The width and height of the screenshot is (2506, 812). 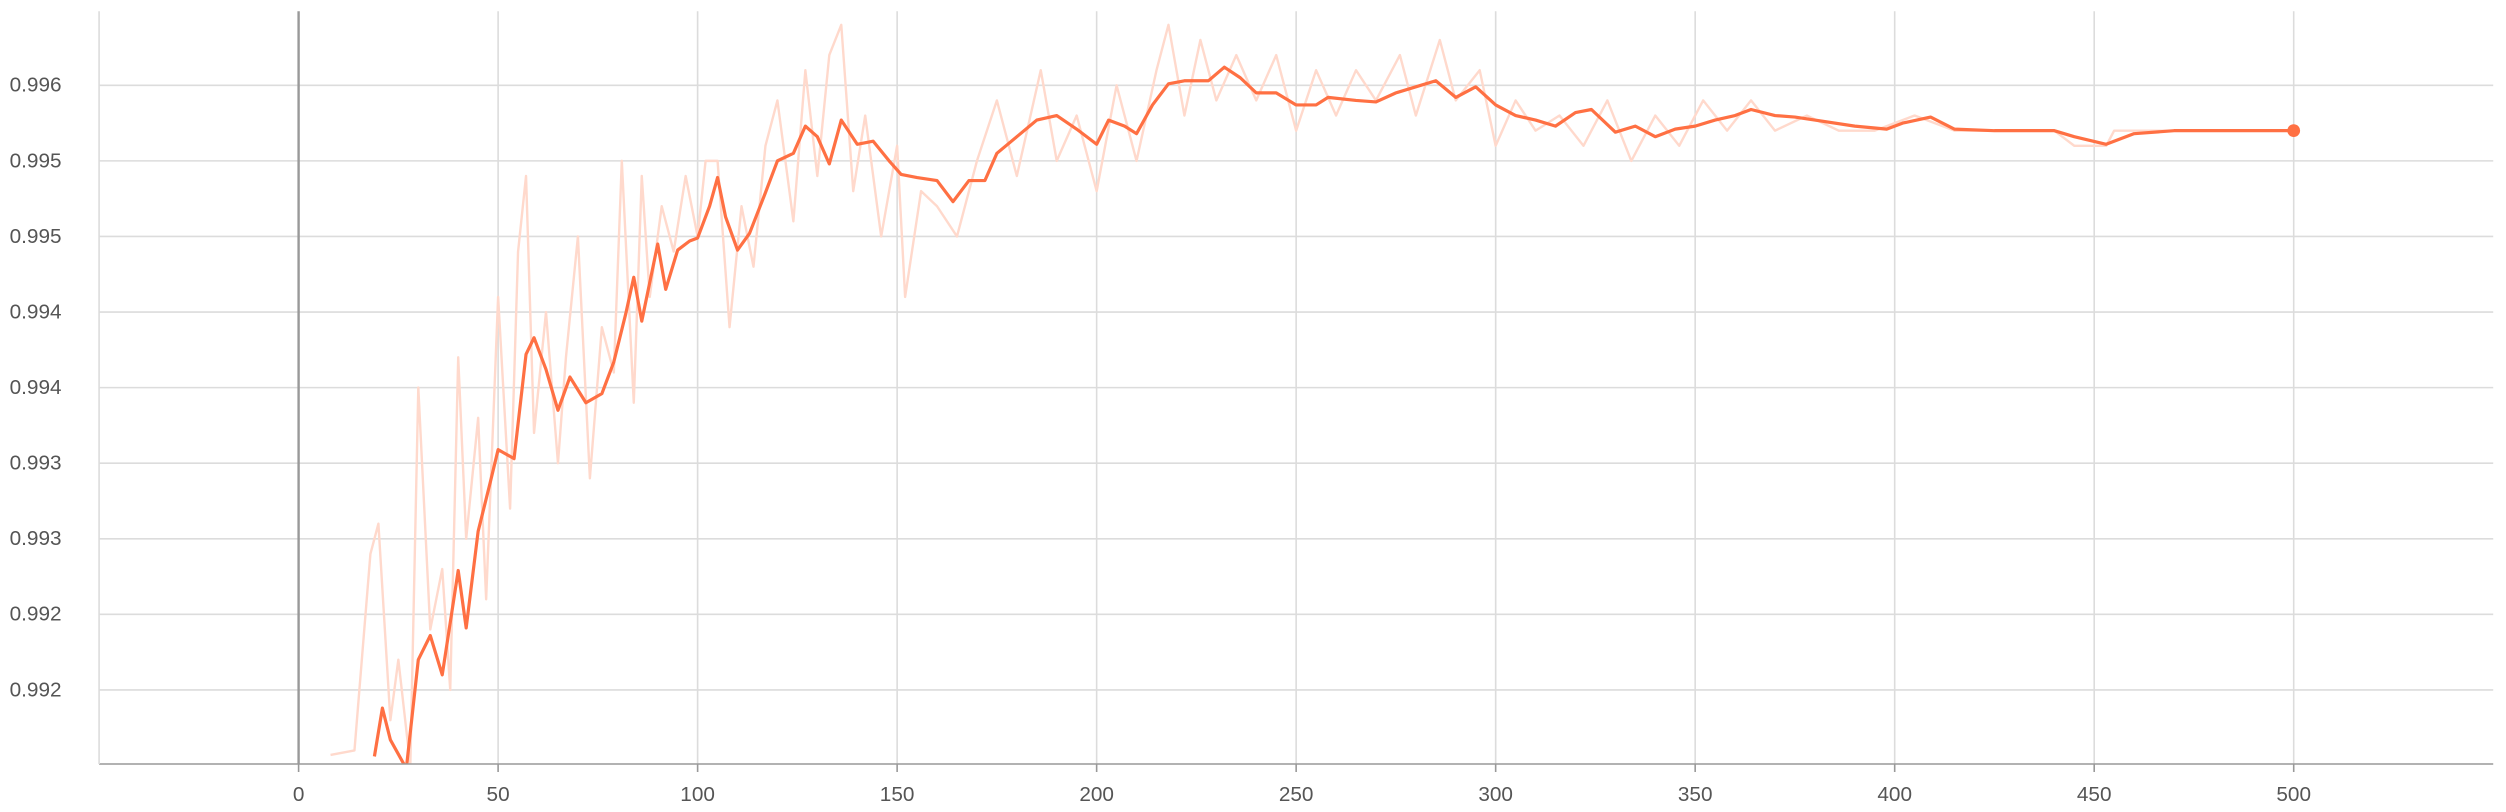 I want to click on last-point, so click(x=2294, y=131).